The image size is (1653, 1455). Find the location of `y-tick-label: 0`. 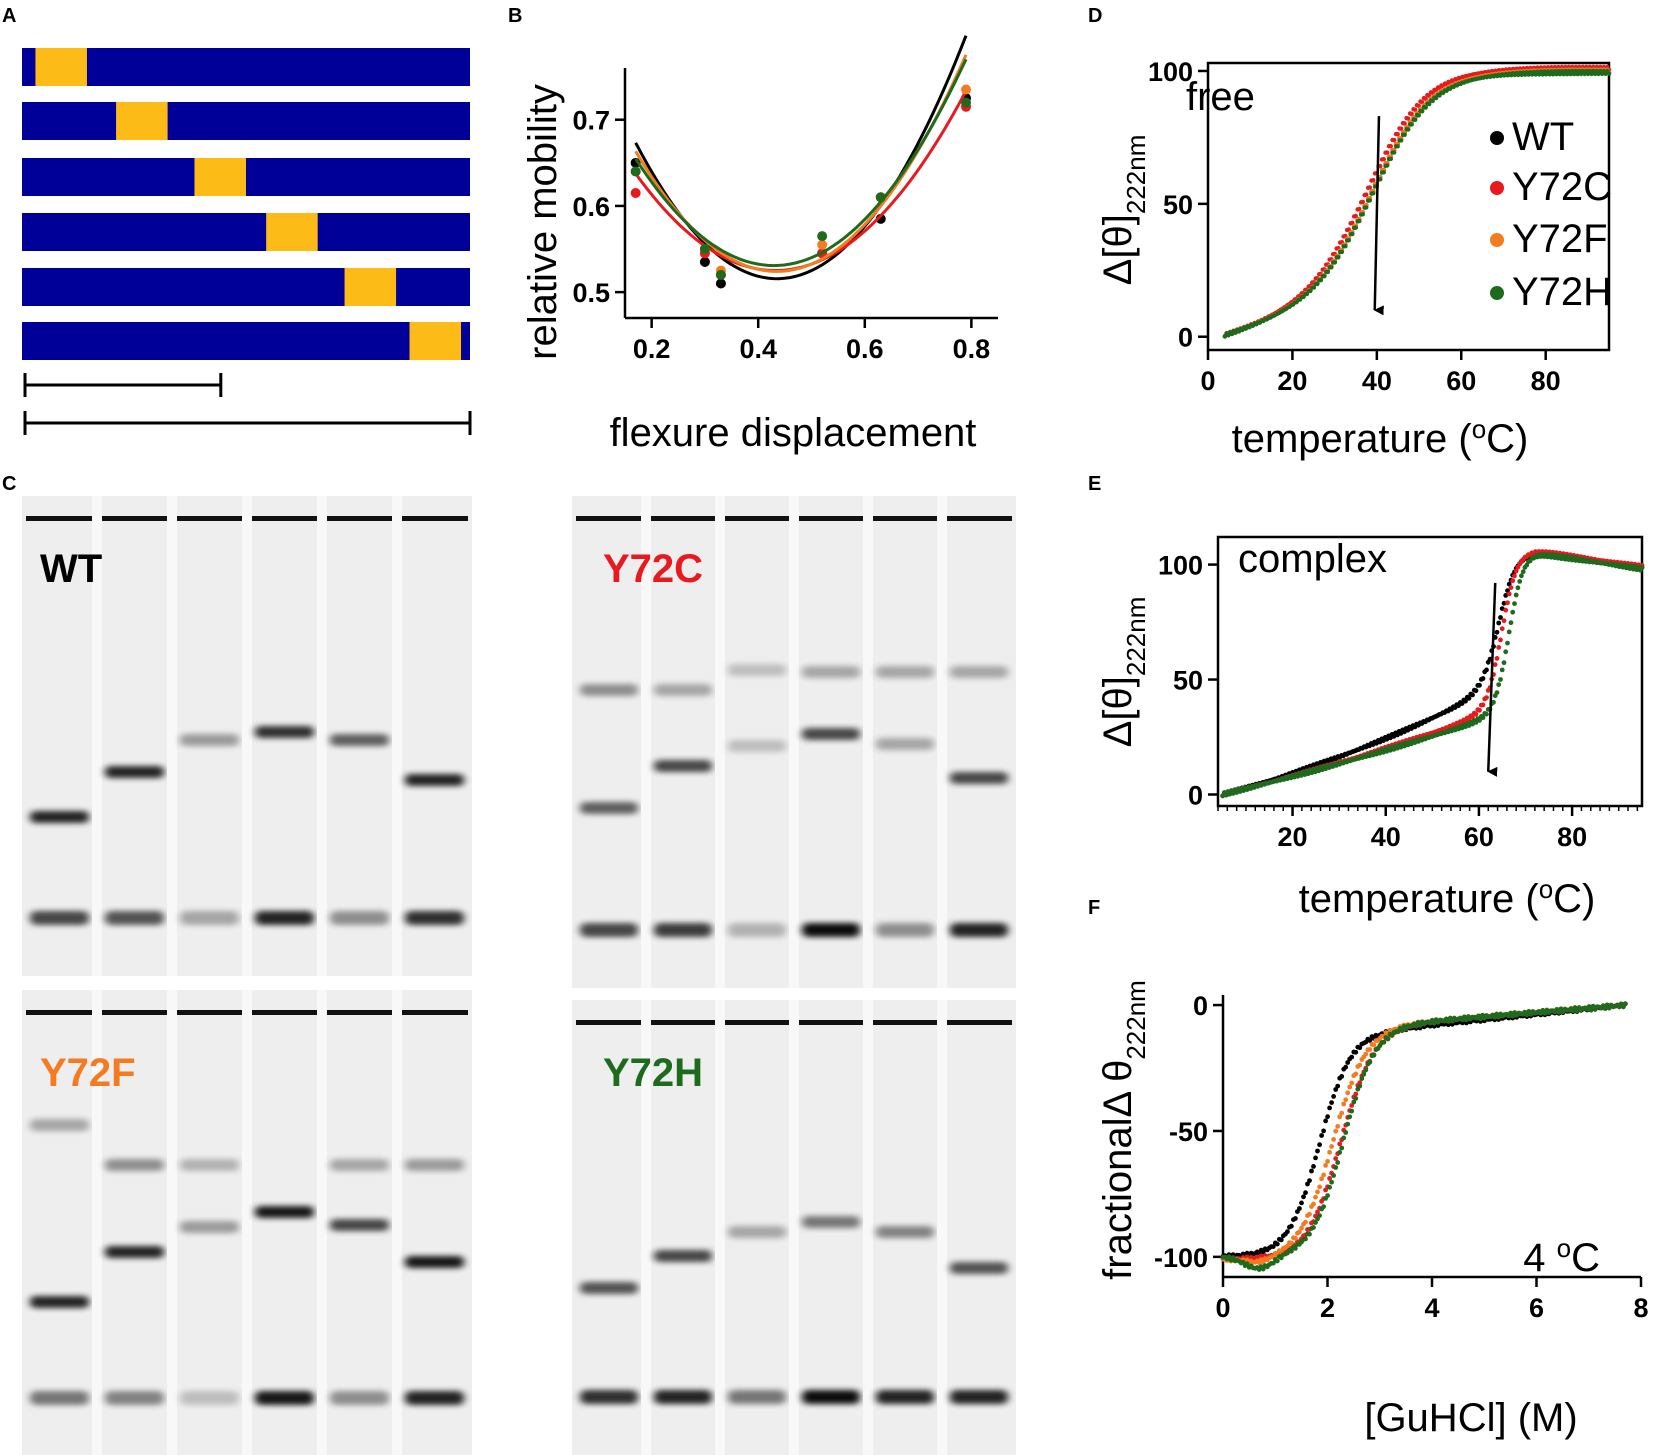

y-tick-label: 0 is located at coordinates (1195, 796).